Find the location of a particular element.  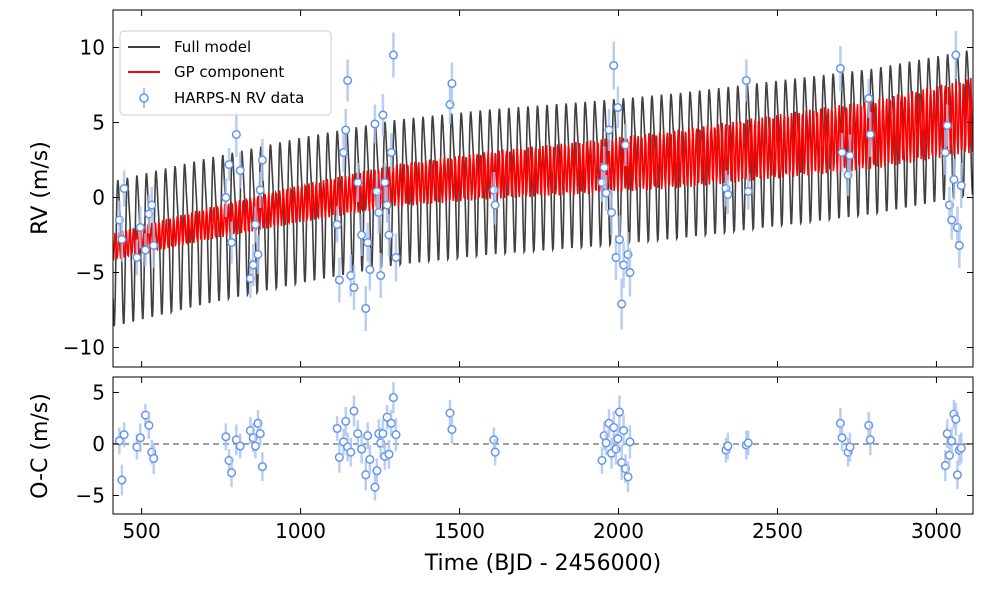

legend: Full model GP component HARPS-N RV data is located at coordinates (225, 73).